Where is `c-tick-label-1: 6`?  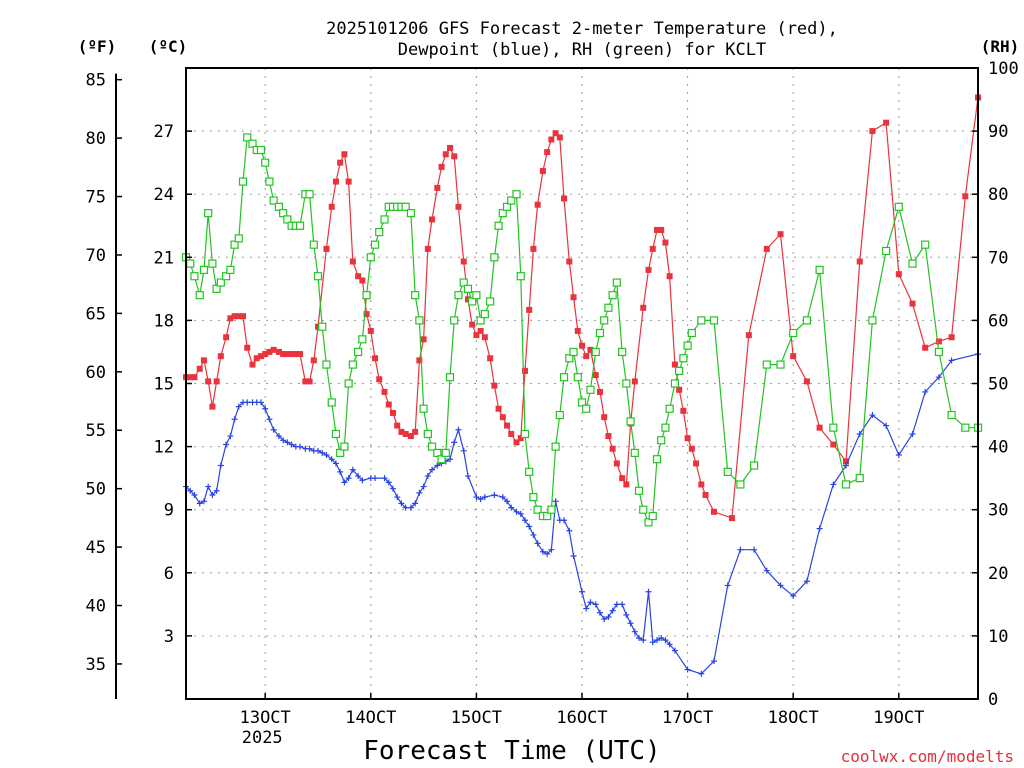 c-tick-label-1: 6 is located at coordinates (169, 574).